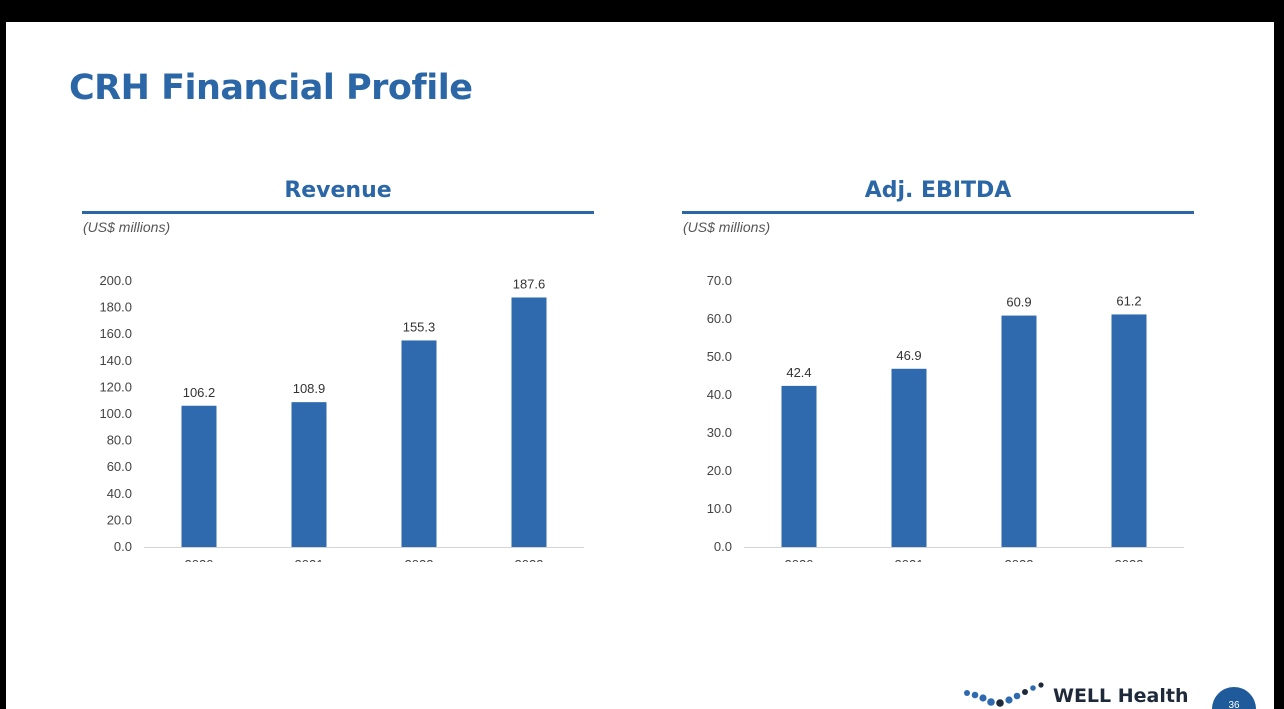  What do you see at coordinates (1121, 696) in the screenshot?
I see `logo-text: WELL Health` at bounding box center [1121, 696].